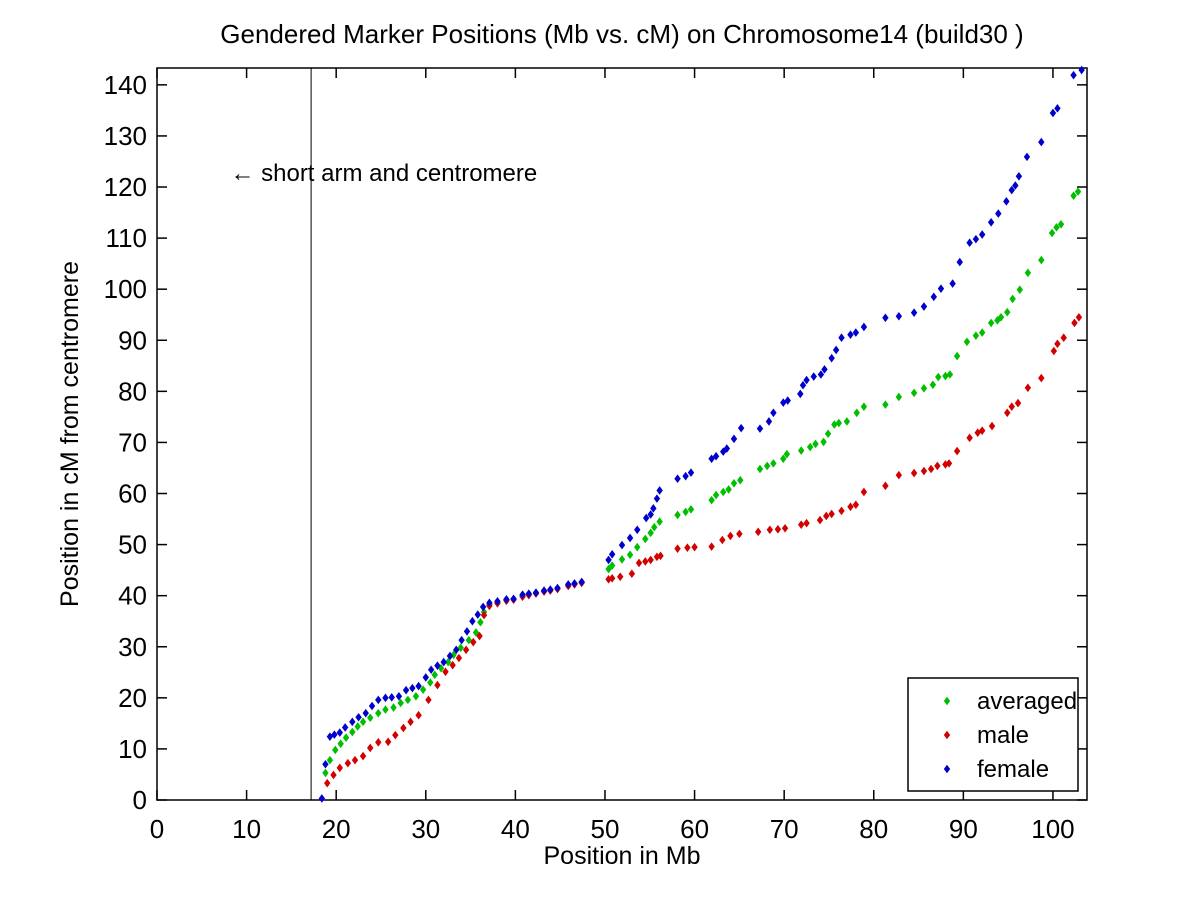 This screenshot has width=1200, height=905. What do you see at coordinates (963, 829) in the screenshot?
I see `x-tick-label: 90` at bounding box center [963, 829].